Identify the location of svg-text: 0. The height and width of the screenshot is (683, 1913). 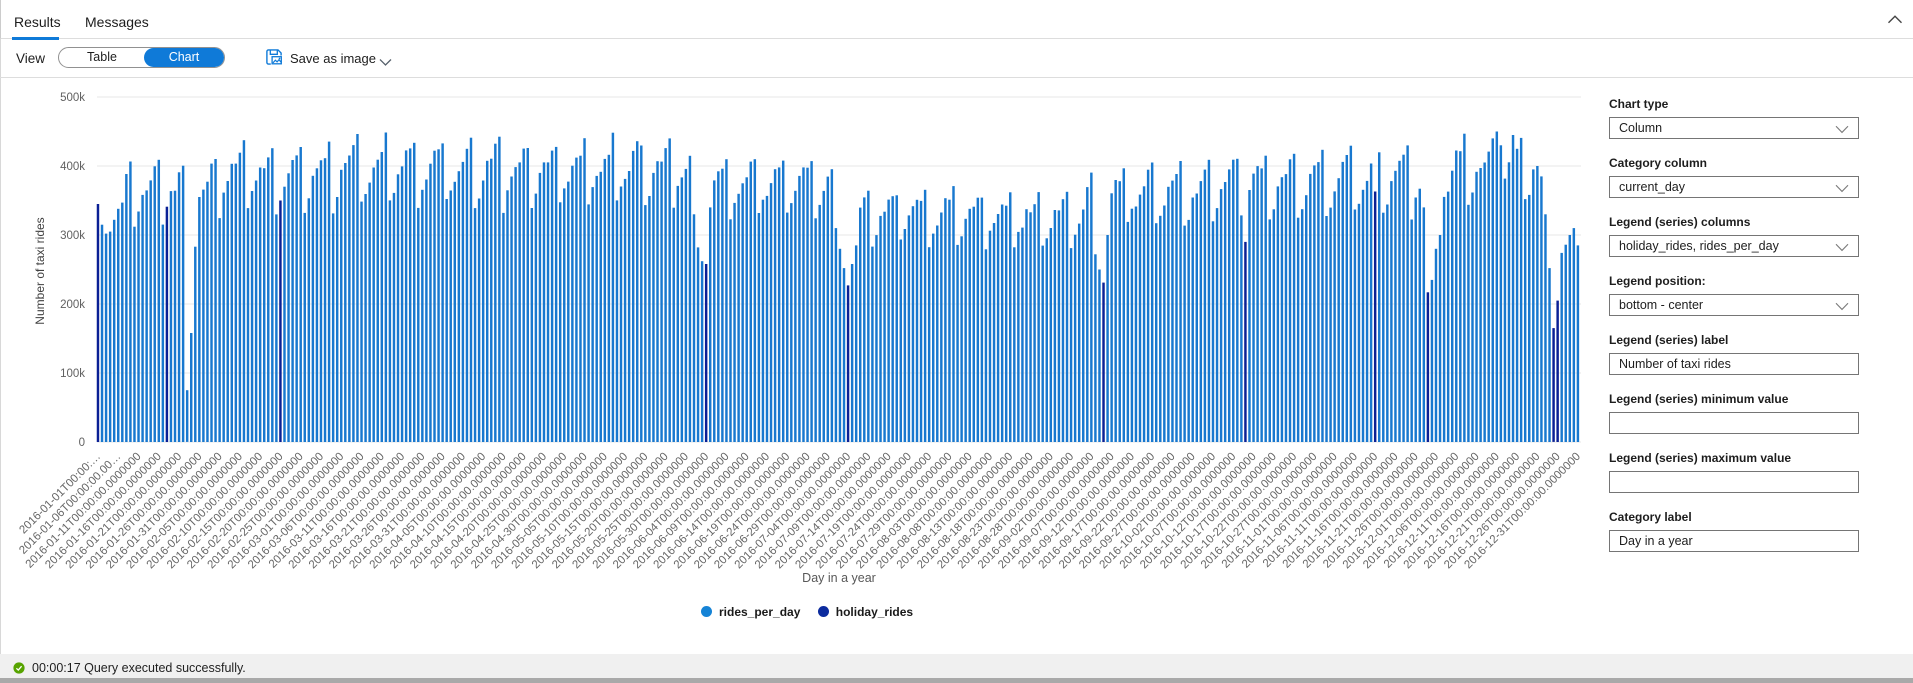
(82, 443).